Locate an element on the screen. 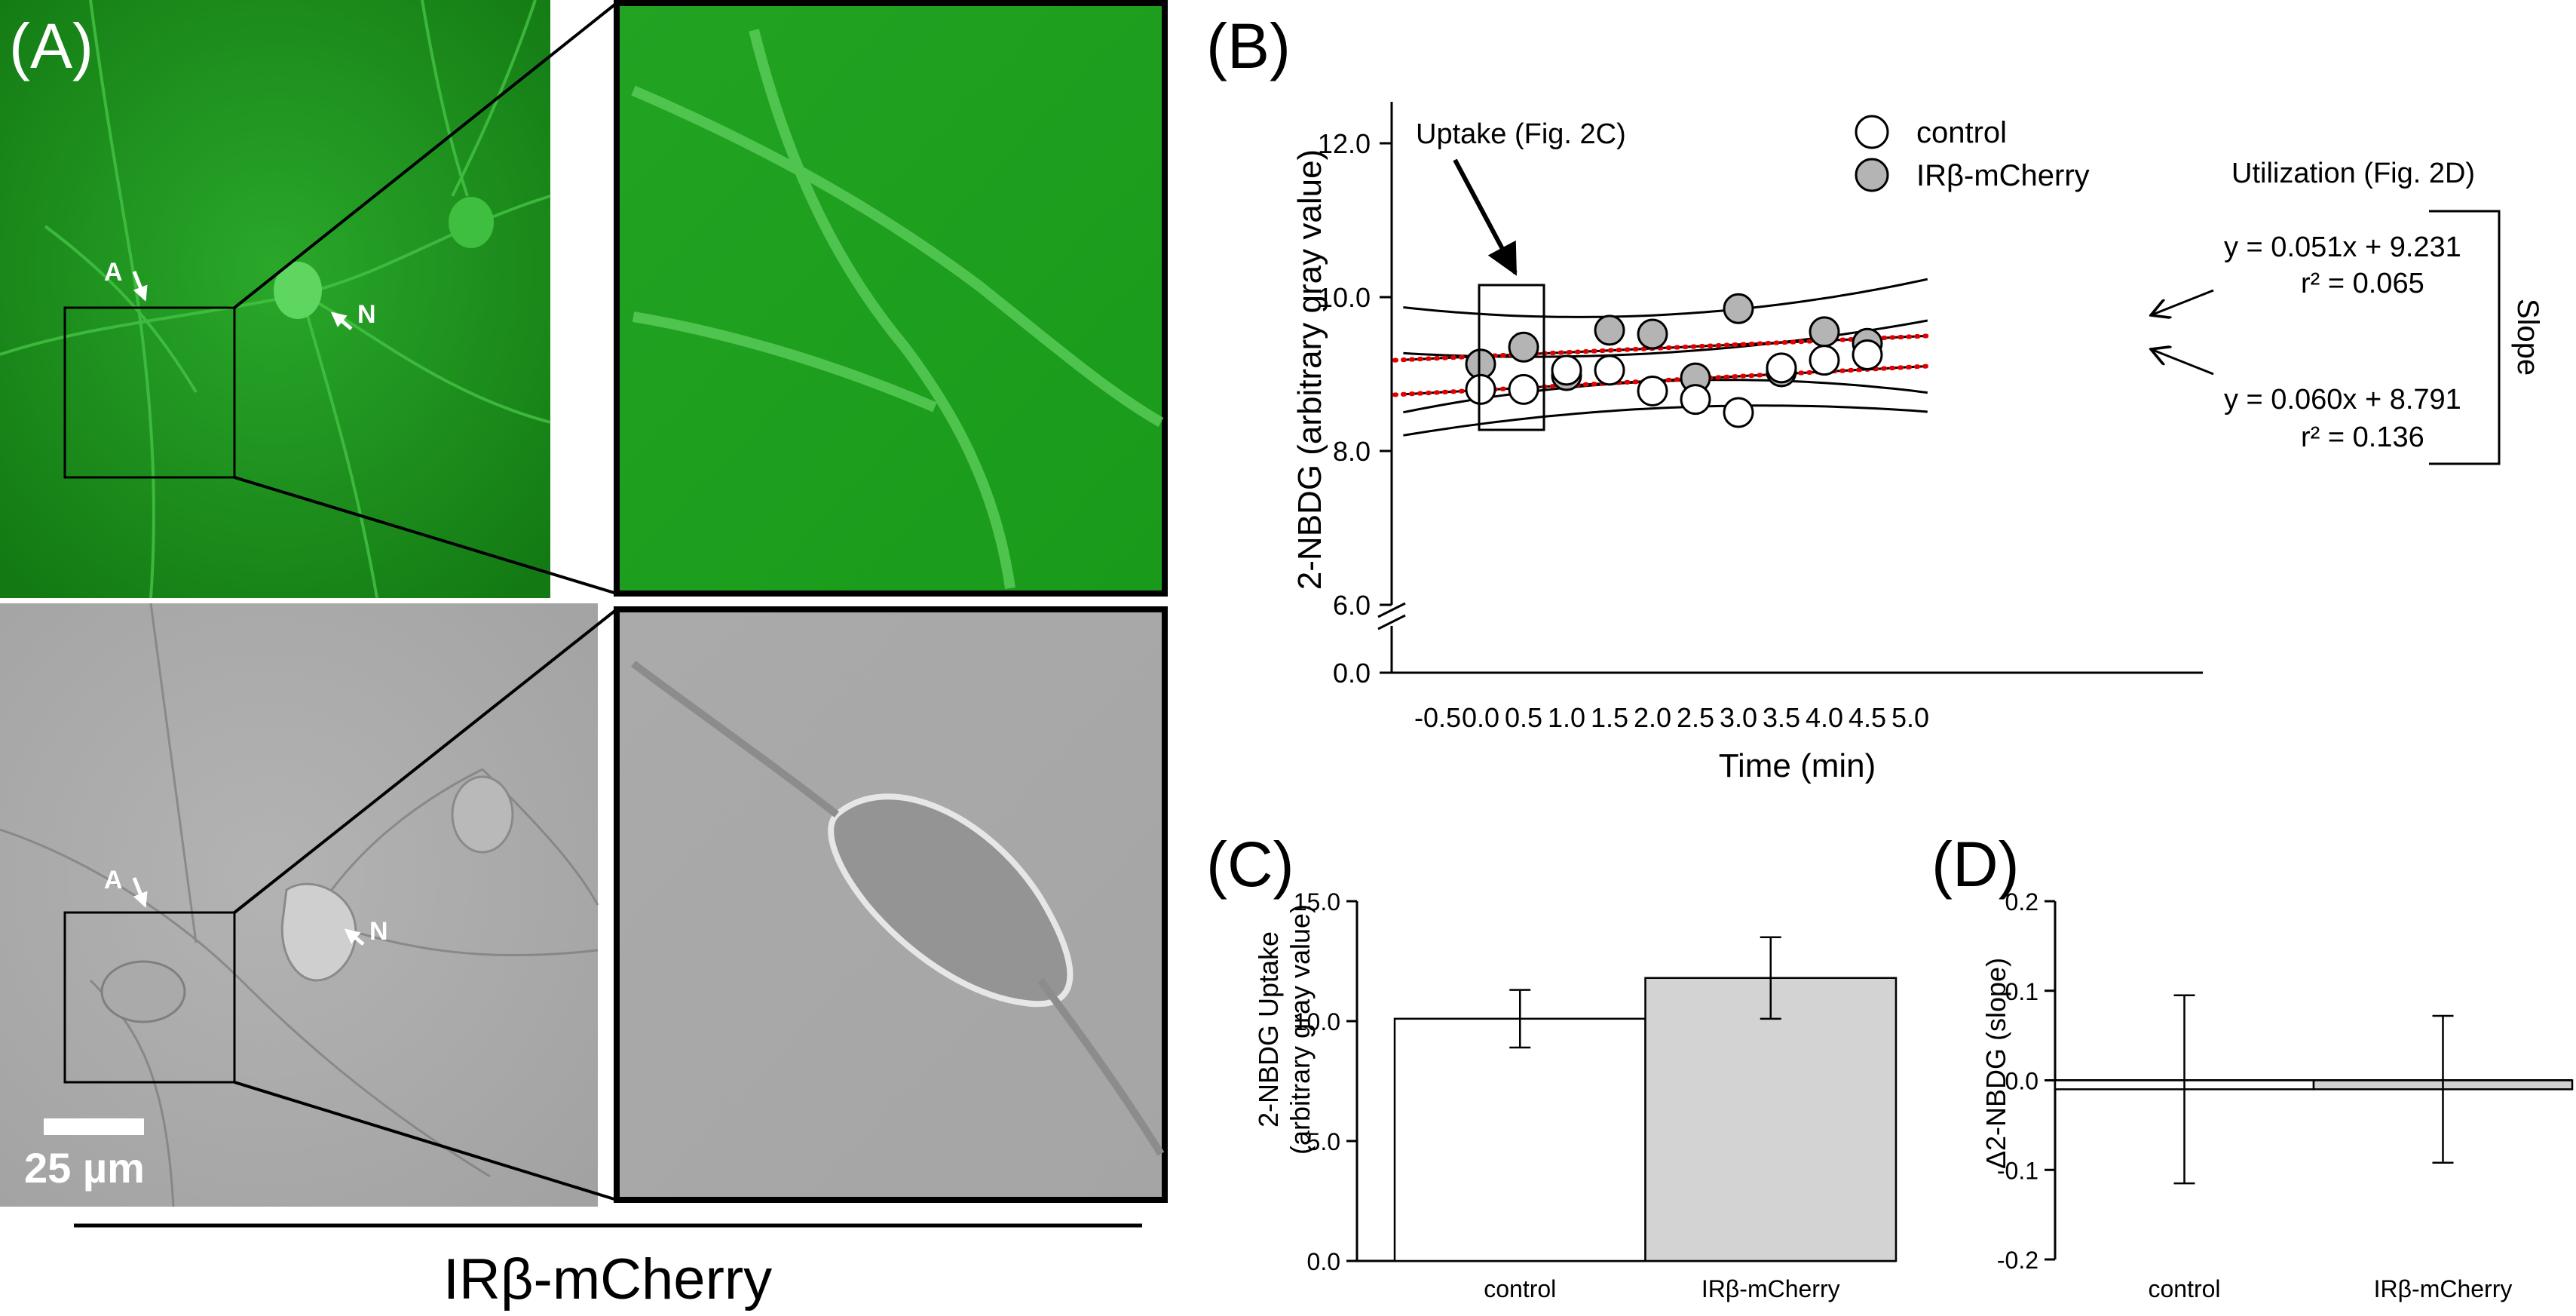 The height and width of the screenshot is (1316, 2576). uptake-arrow is located at coordinates (1485, 217).